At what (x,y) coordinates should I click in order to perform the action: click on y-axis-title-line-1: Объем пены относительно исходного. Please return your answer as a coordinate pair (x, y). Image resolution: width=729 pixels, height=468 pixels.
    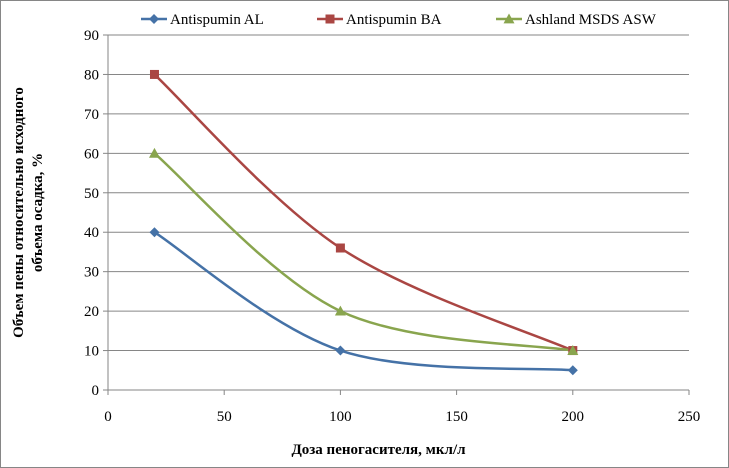
    Looking at the image, I should click on (19, 212).